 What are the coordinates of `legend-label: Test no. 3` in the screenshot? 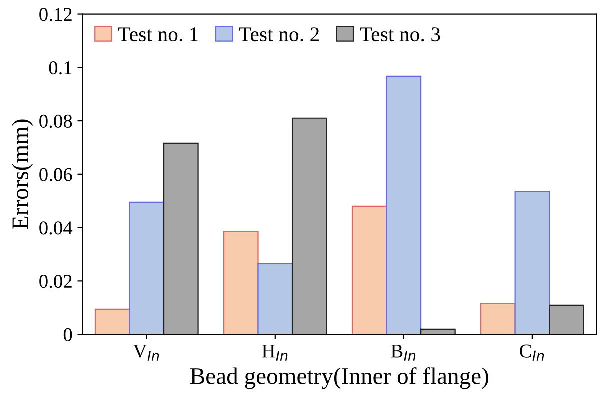 It's located at (400, 35).